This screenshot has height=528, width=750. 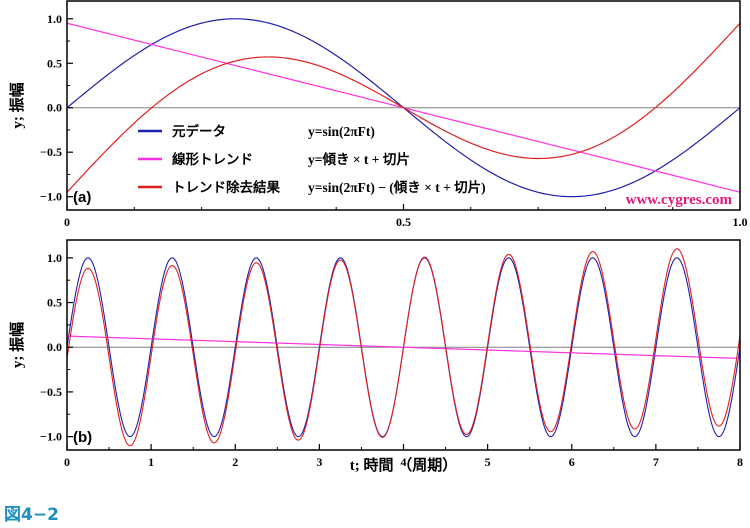 I want to click on x-tick-label: 8, so click(x=740, y=462).